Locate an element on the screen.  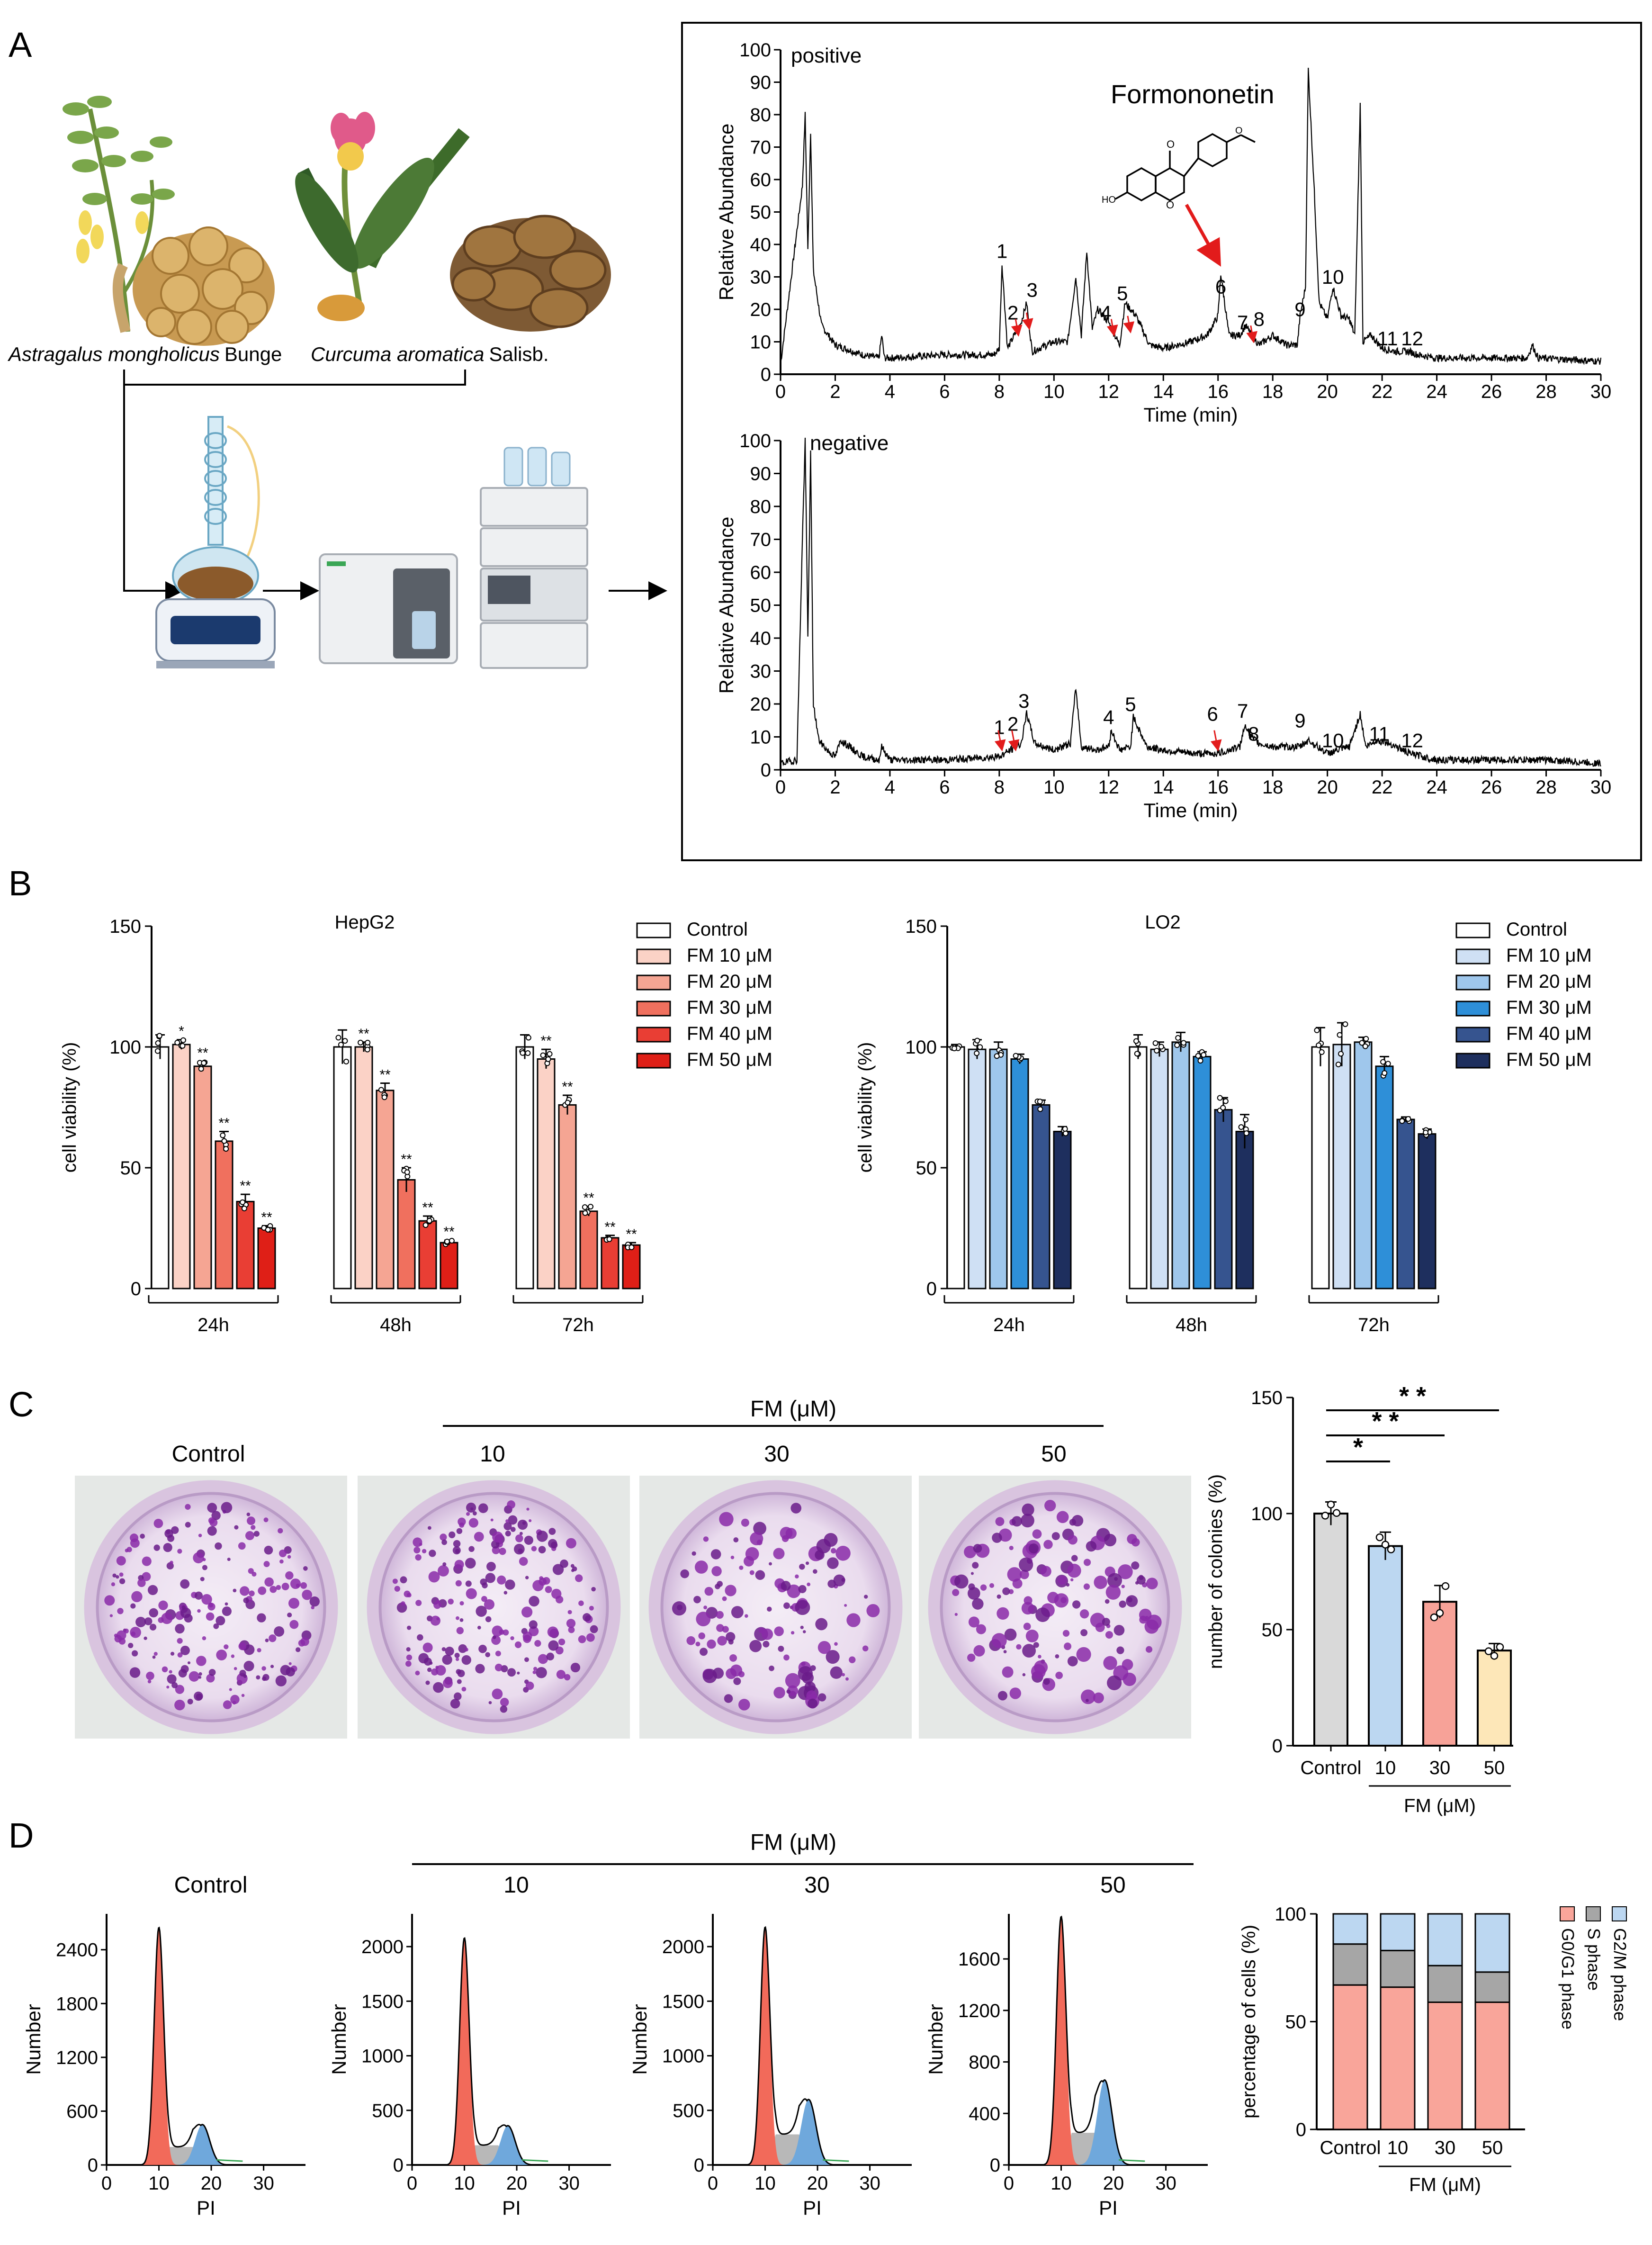
x-tick-label: 10 is located at coordinates (159, 2183).